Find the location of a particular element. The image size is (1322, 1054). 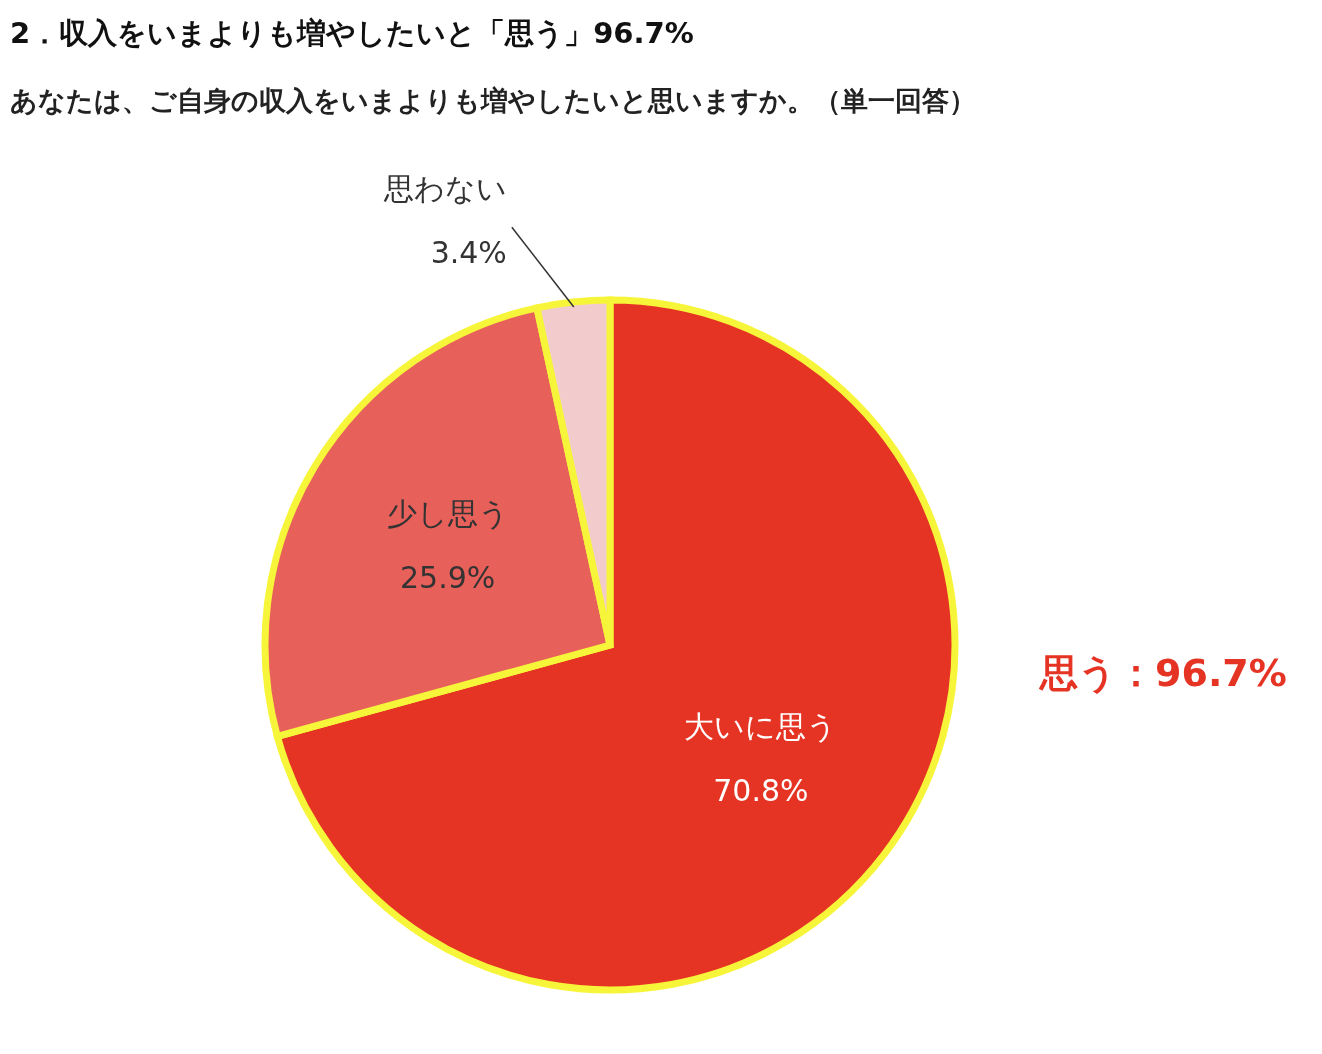

chart-subtitle: あなたは、ご自身の収入をいまよりも増やしたいと思いますか。（単一回答） is located at coordinates (493, 100).